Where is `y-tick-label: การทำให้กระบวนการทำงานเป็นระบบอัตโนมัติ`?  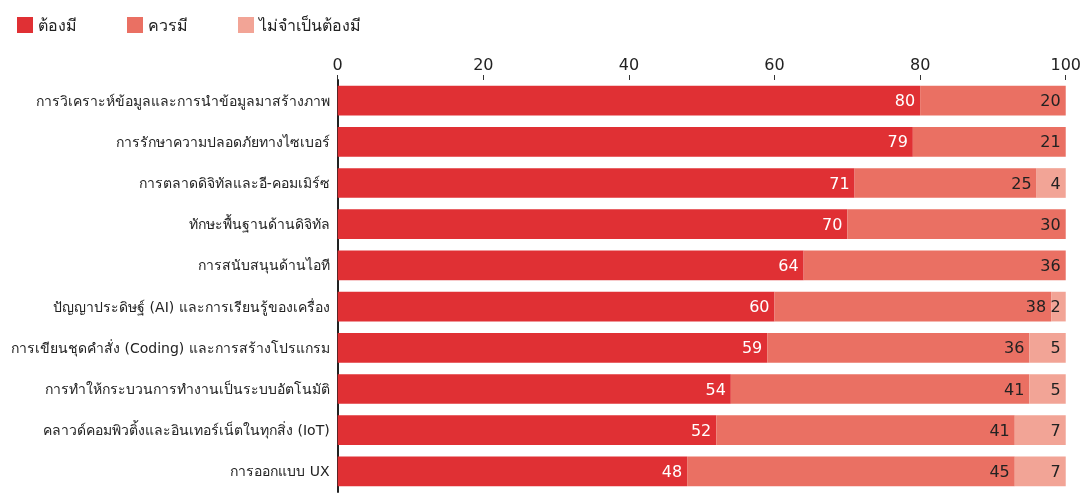
y-tick-label: การทำให้กระบวนการทำงานเป็นระบบอัตโนมัติ is located at coordinates (187, 388).